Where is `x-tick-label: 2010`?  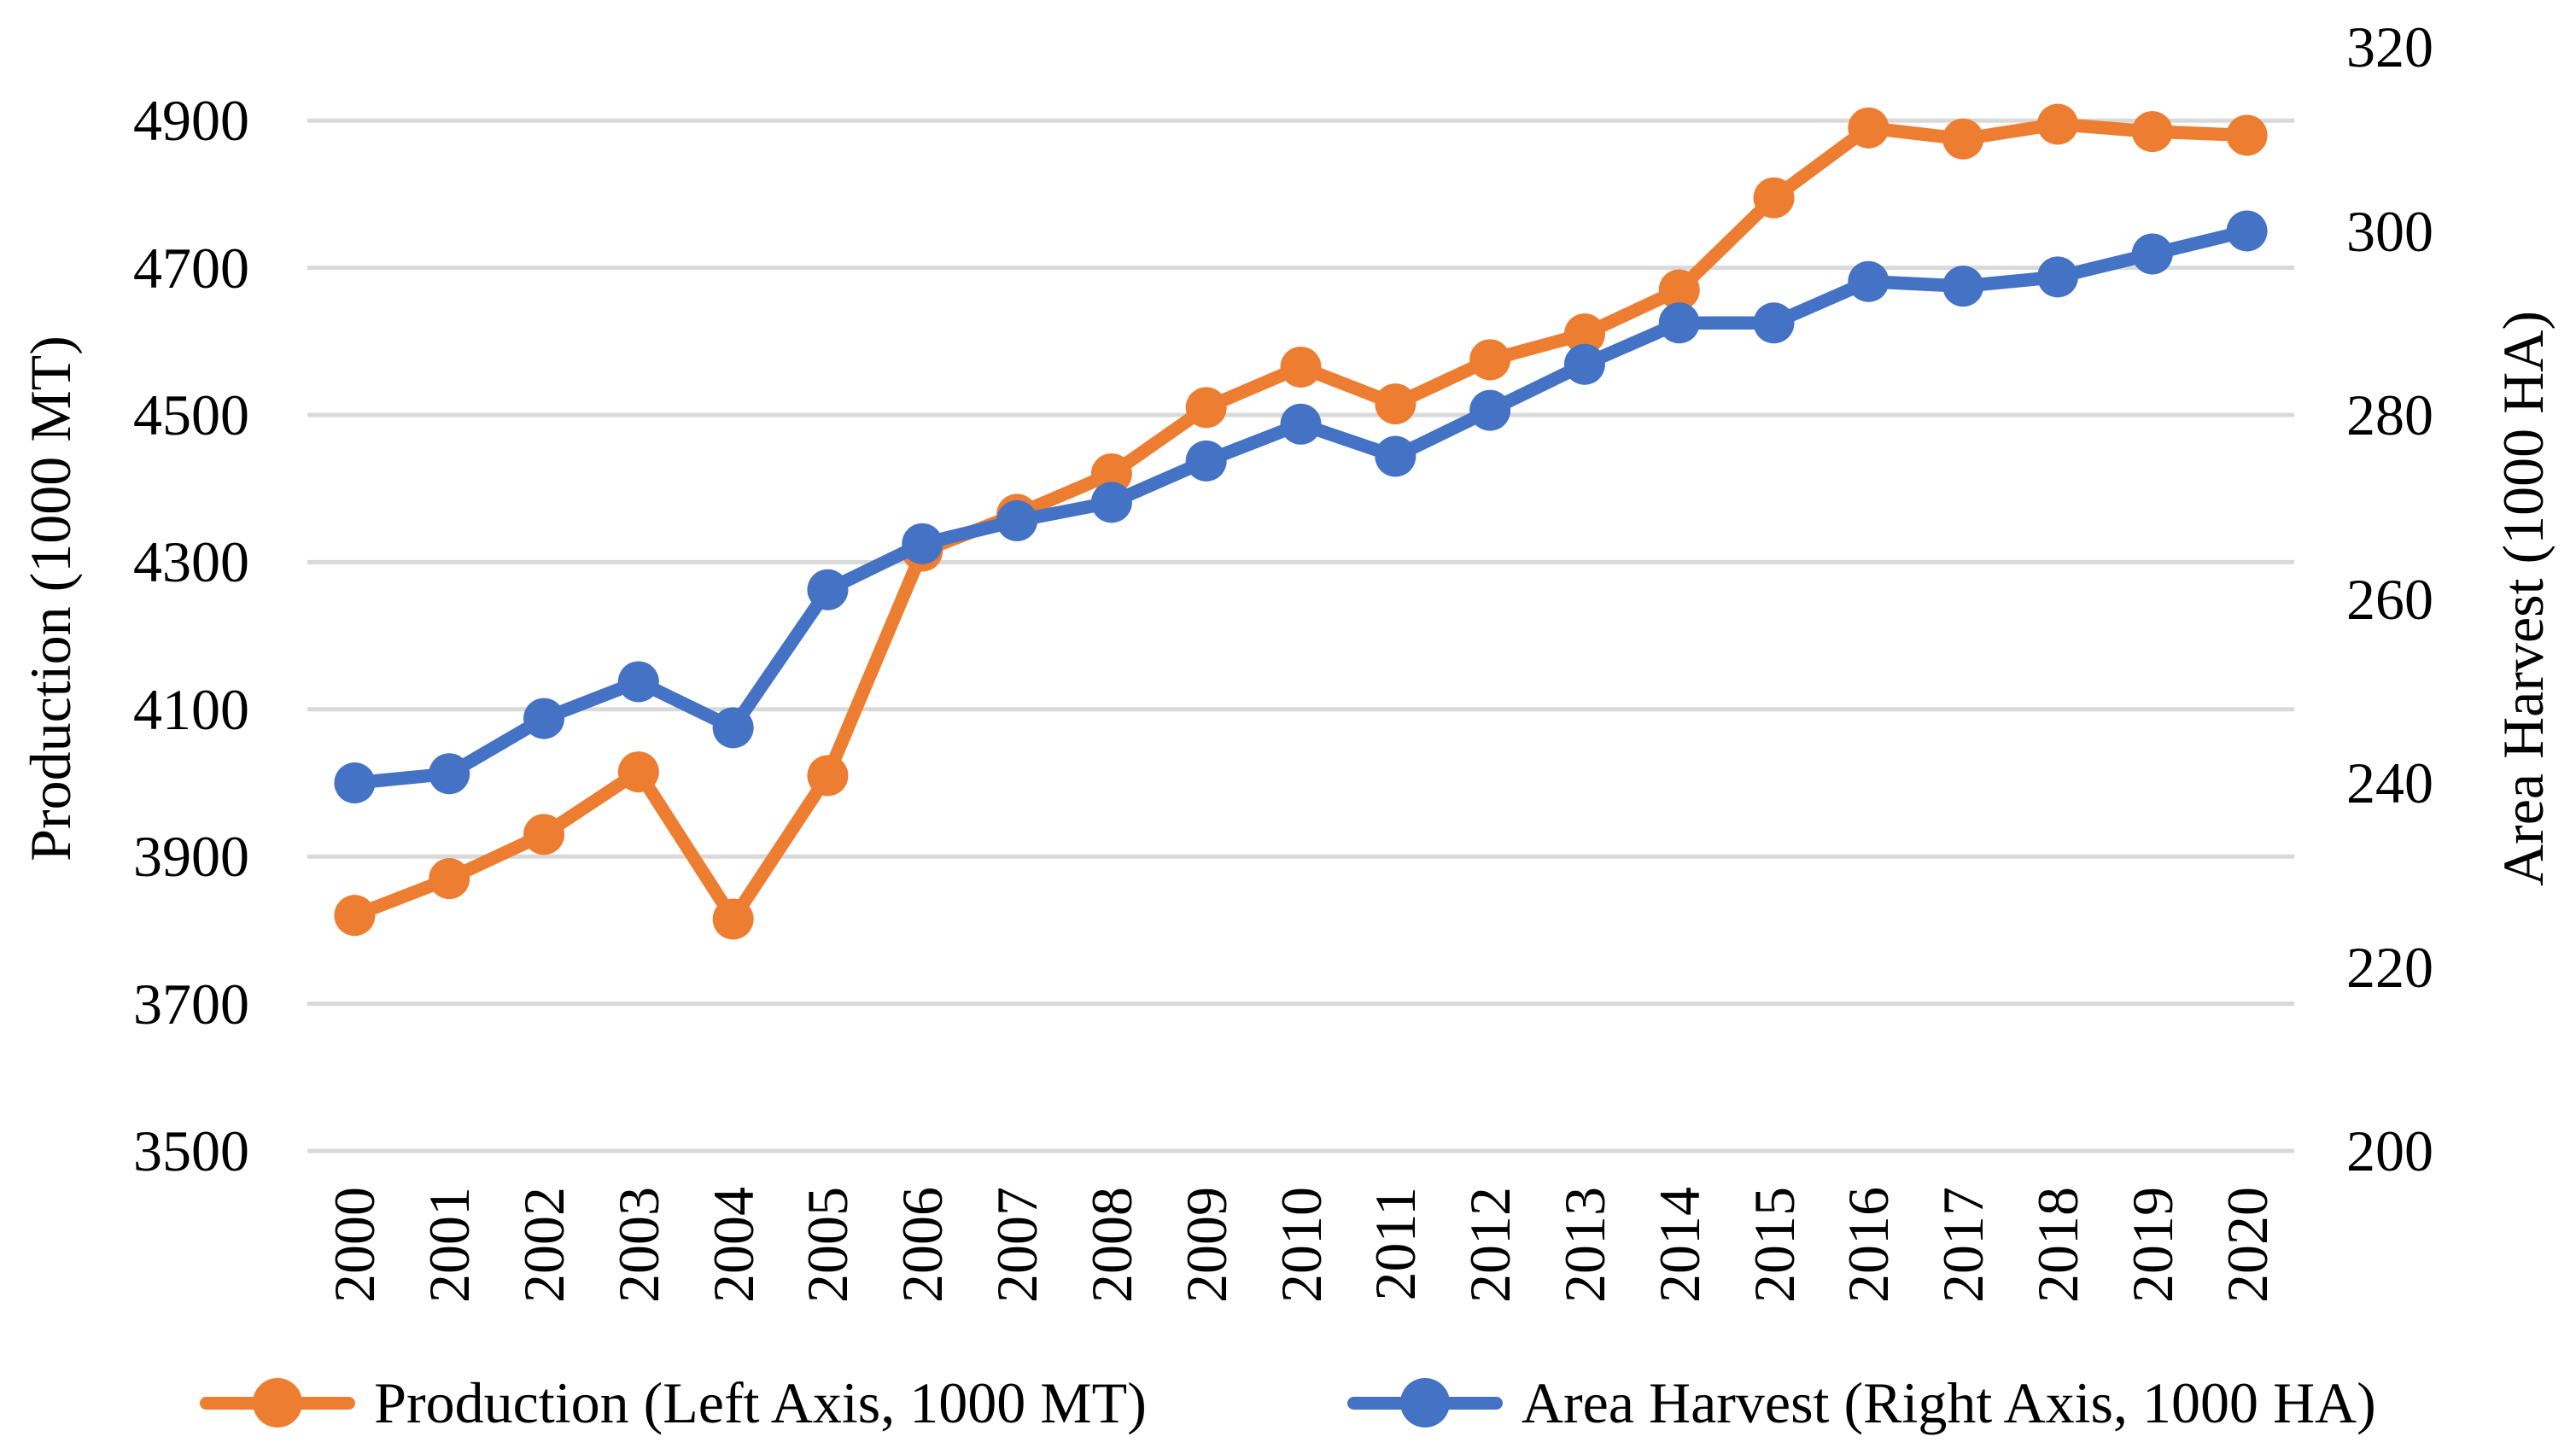 x-tick-label: 2010 is located at coordinates (1301, 1245).